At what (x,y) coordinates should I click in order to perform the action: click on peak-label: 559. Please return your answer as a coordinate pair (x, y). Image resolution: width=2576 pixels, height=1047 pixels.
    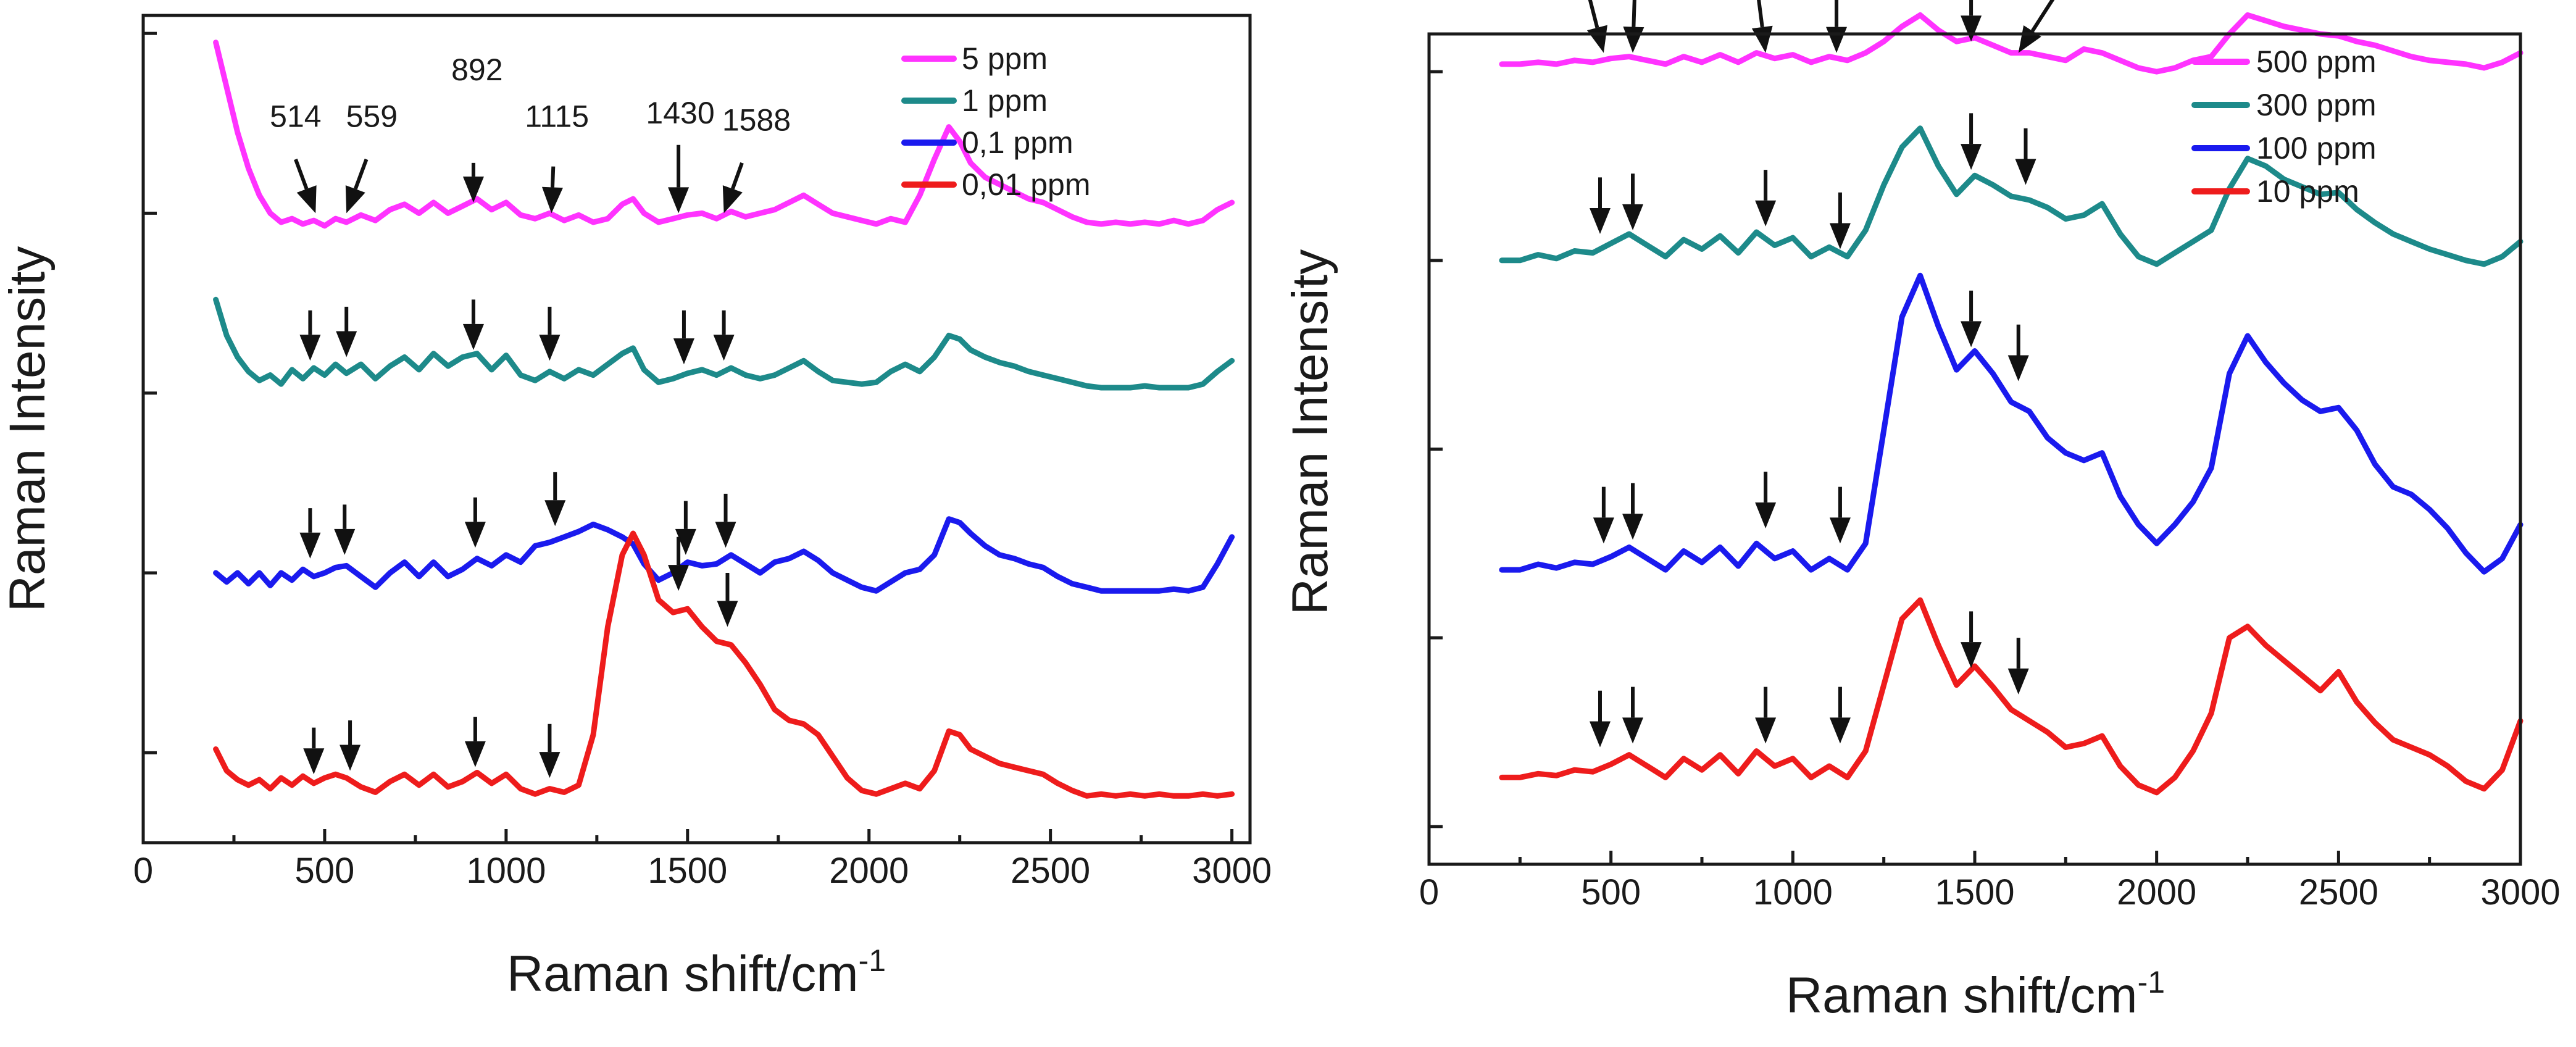
    Looking at the image, I should click on (372, 117).